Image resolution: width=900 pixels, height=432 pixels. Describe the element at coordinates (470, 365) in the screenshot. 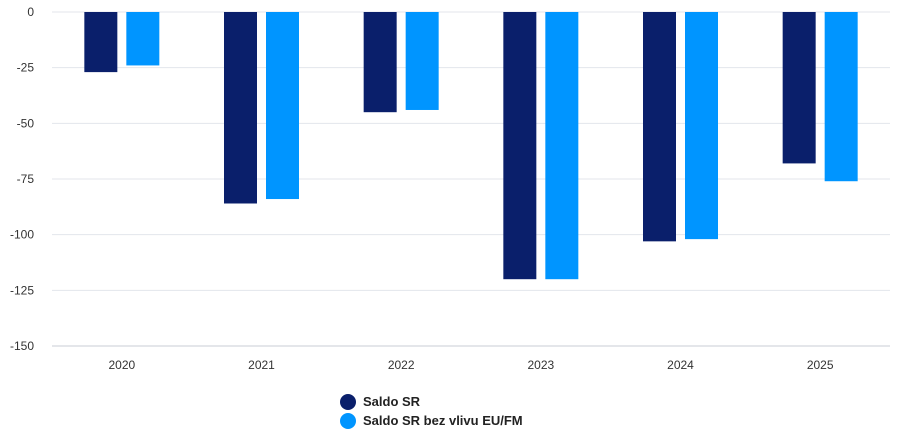

I see `x-axis-tick-labels: 2020 2021 2022 2023 2024 2025` at that location.